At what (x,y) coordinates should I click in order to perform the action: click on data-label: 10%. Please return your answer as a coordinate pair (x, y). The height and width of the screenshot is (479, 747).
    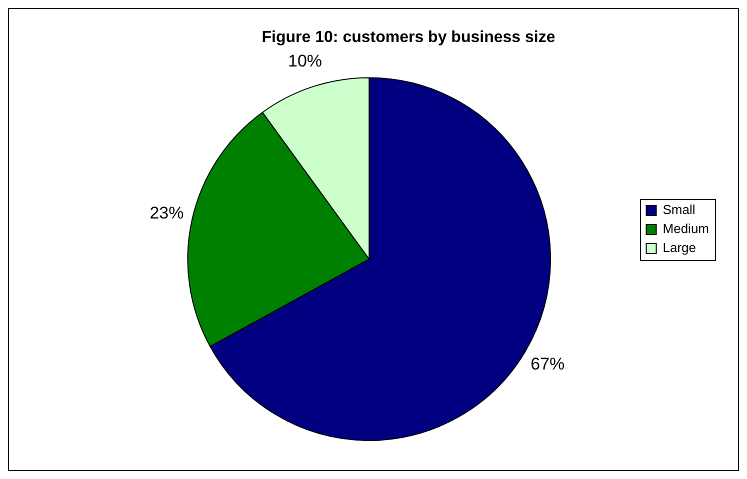
    Looking at the image, I should click on (305, 61).